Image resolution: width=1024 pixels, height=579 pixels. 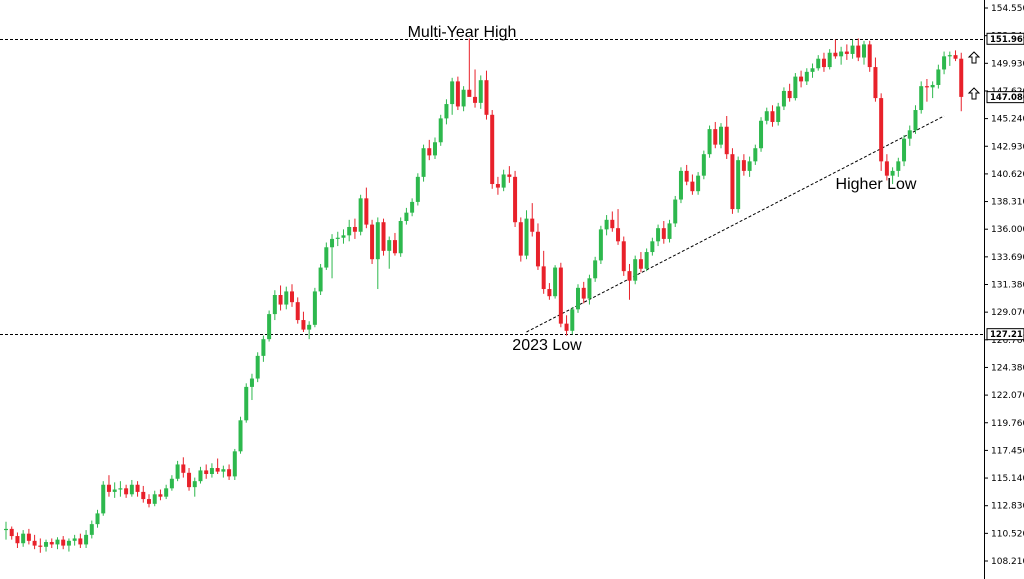 I want to click on price-axis-markers: 151.969 127.218 147.080, so click(x=1005, y=186).